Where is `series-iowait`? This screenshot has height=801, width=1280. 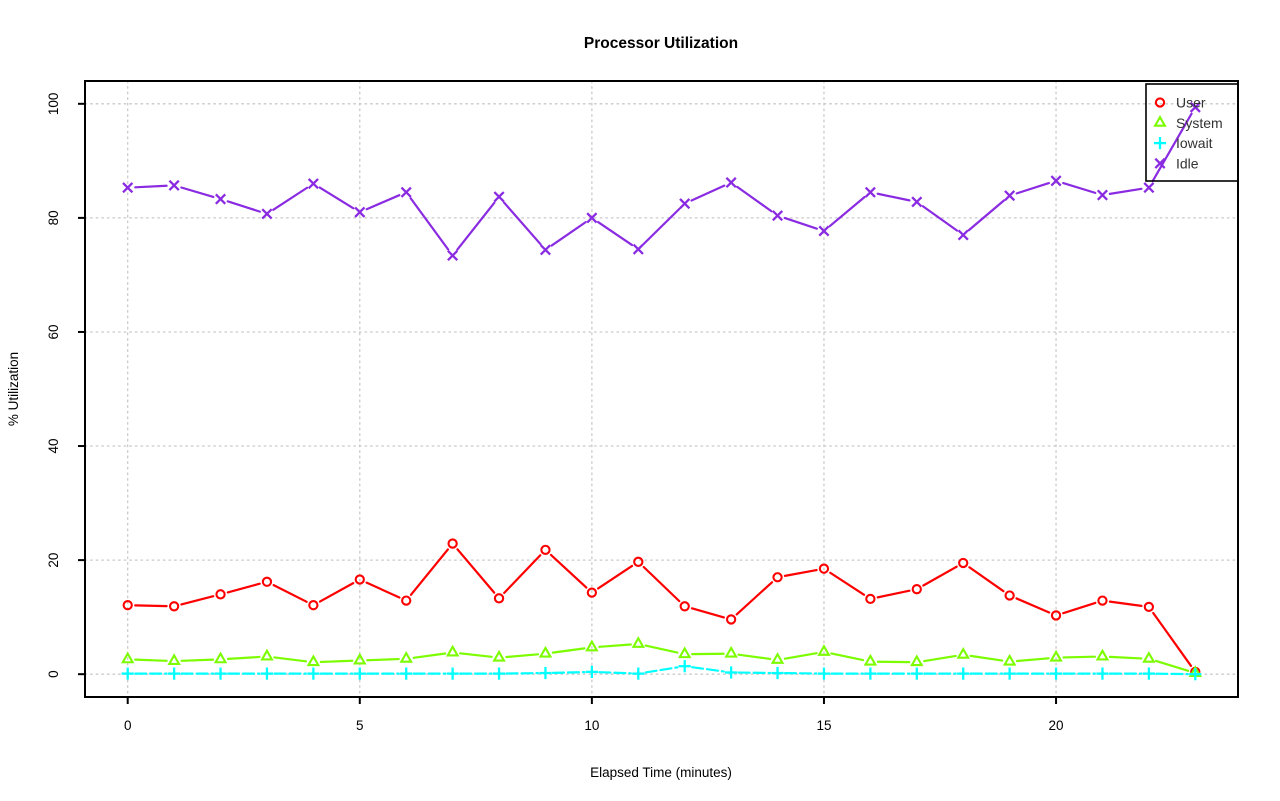 series-iowait is located at coordinates (661, 670).